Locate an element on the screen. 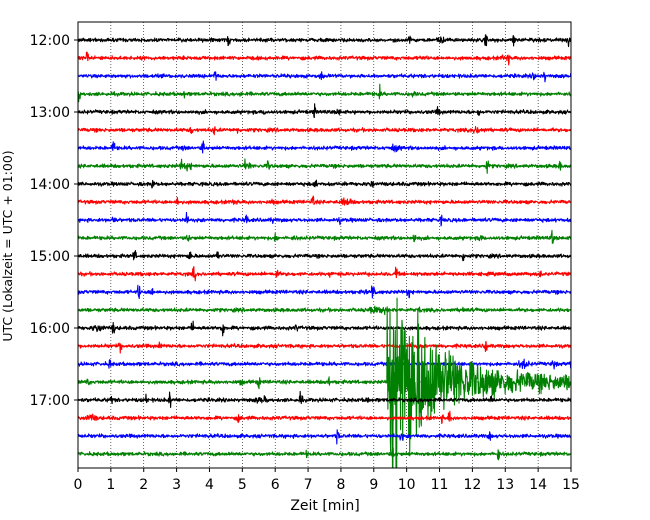 This screenshot has height=520, width=650. y-tick-label: 16:00 is located at coordinates (50, 329).